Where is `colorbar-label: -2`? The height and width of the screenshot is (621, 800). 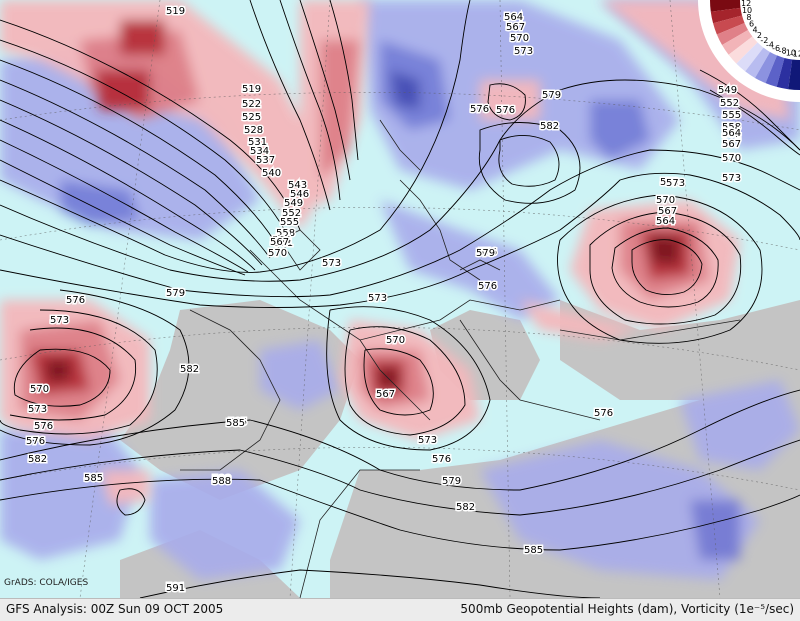 colorbar-label: -2 is located at coordinates (764, 40).